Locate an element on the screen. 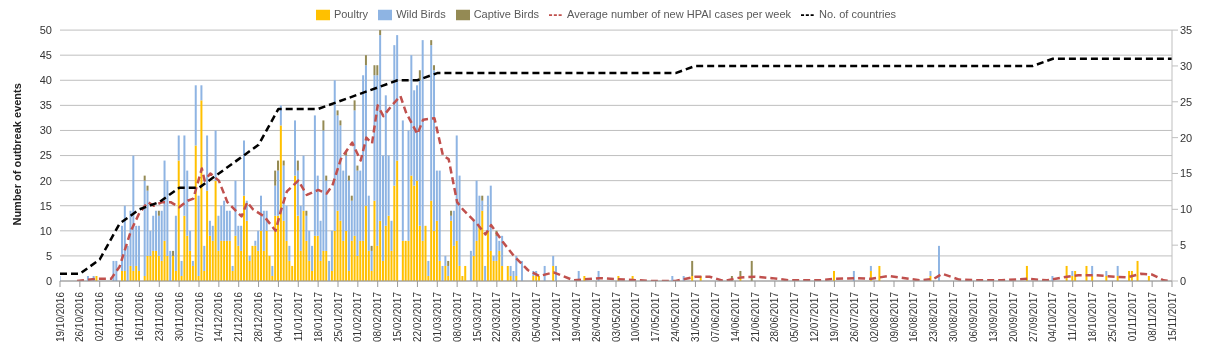 This screenshot has width=1210, height=349. x-tick-label: 14/12/2016 is located at coordinates (219, 317).